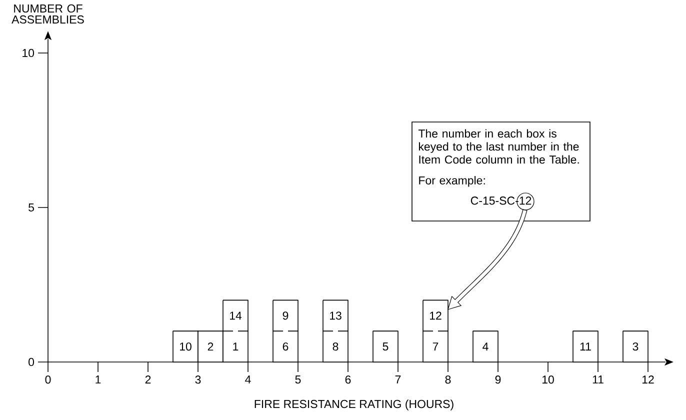 The height and width of the screenshot is (420, 686). Describe the element at coordinates (28, 53) in the screenshot. I see `y-tick-label: 10` at that location.